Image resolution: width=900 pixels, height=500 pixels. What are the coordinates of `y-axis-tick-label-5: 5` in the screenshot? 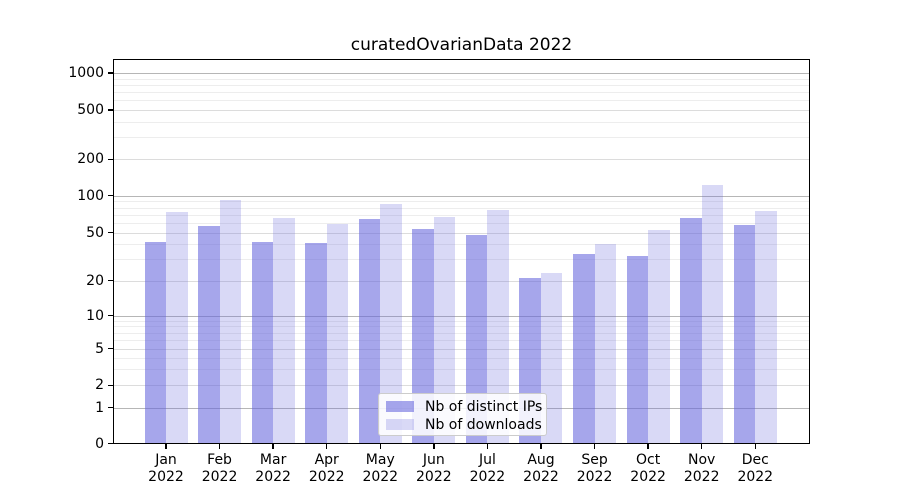 It's located at (99, 348).